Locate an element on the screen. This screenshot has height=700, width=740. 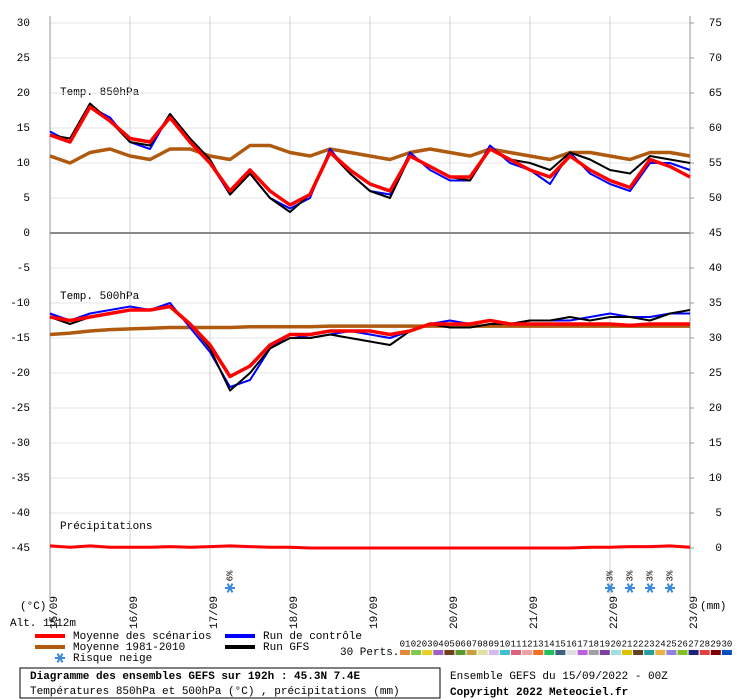
perturbation-label: 22 is located at coordinates (638, 644).